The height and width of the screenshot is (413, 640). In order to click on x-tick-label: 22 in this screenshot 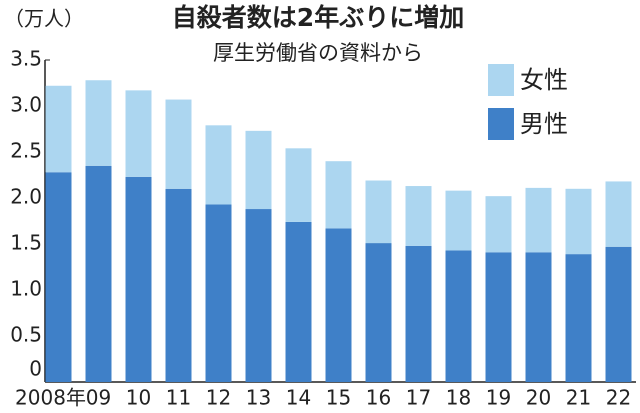, I will do `click(618, 398)`.